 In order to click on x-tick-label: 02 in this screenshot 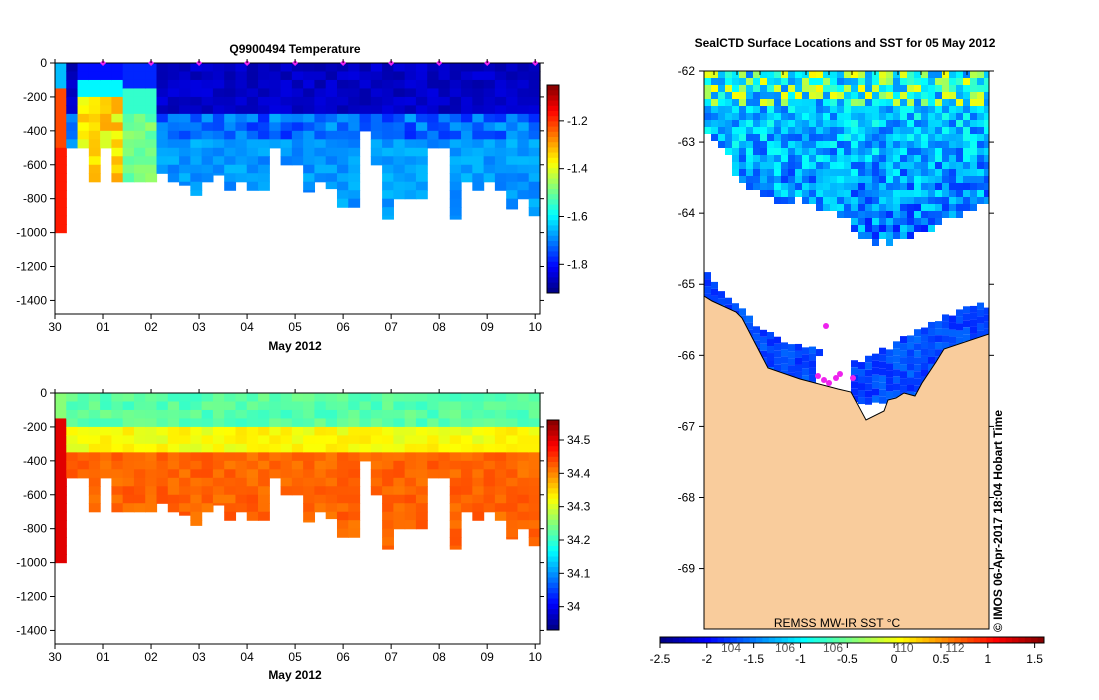, I will do `click(151, 657)`.